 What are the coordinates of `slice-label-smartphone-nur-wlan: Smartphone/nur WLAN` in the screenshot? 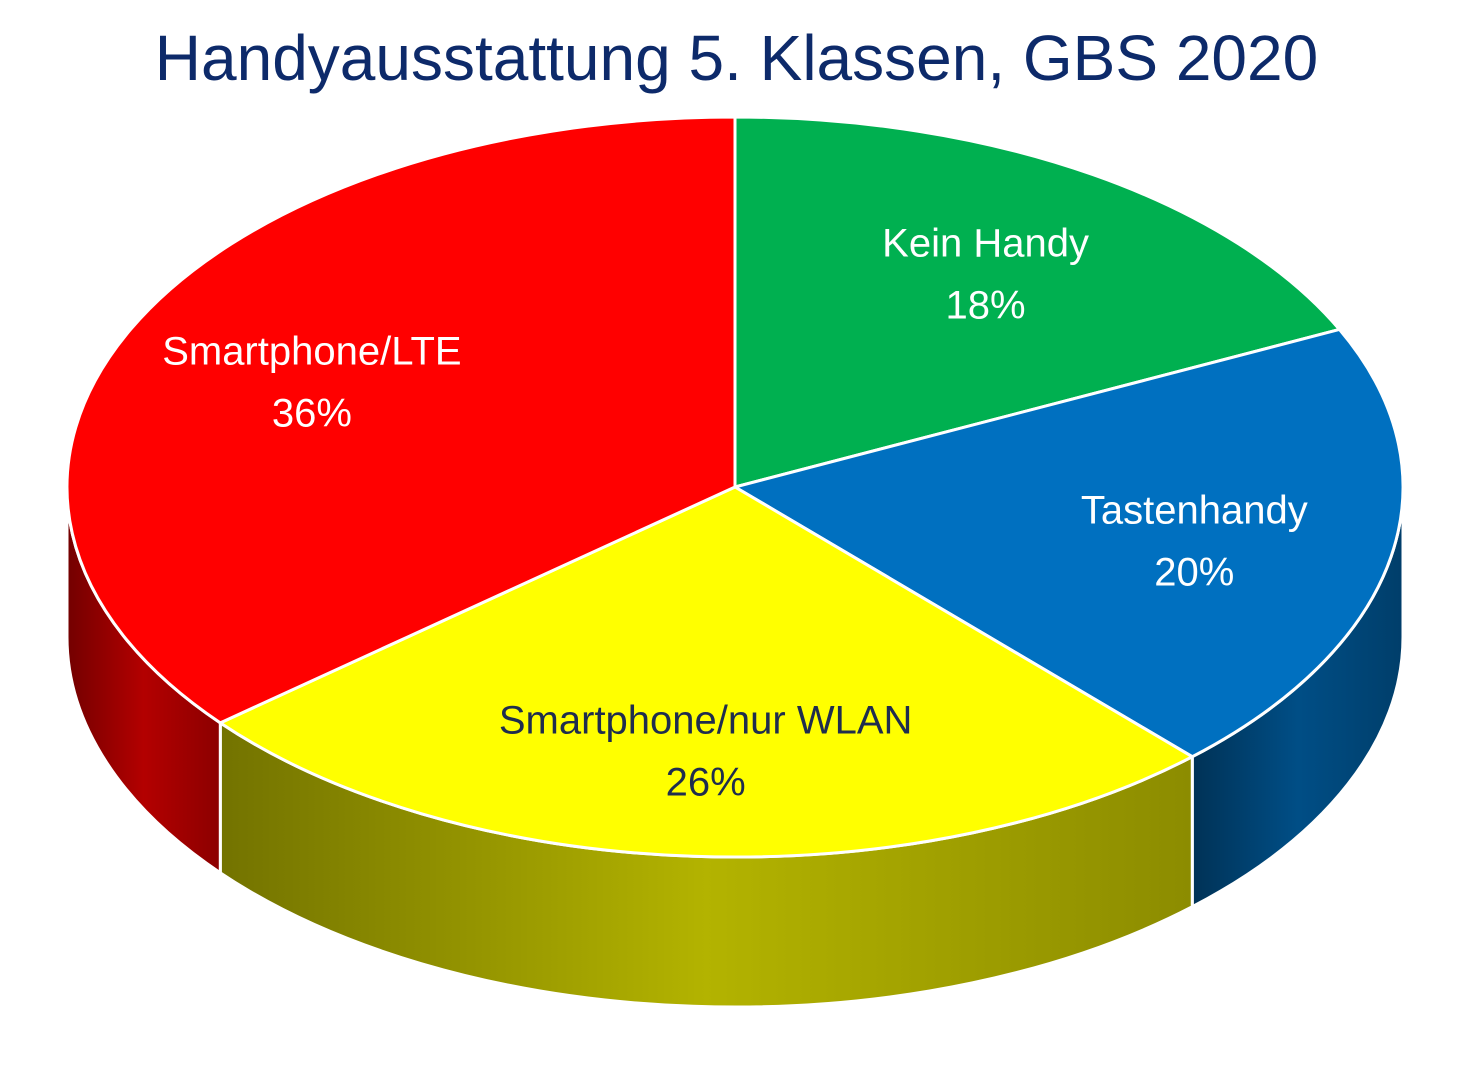 It's located at (706, 720).